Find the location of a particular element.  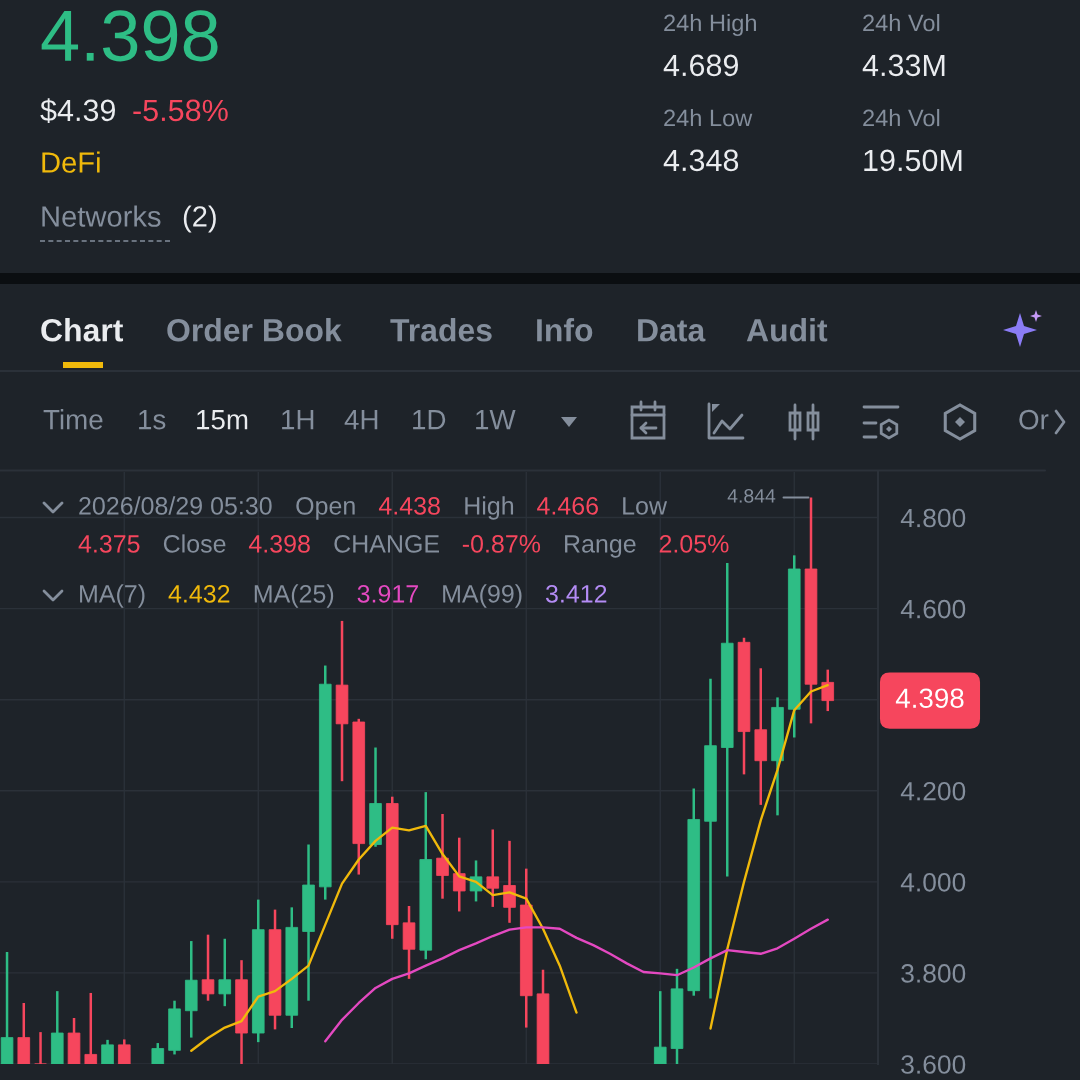

annotation: 4.375 is located at coordinates (109, 544).